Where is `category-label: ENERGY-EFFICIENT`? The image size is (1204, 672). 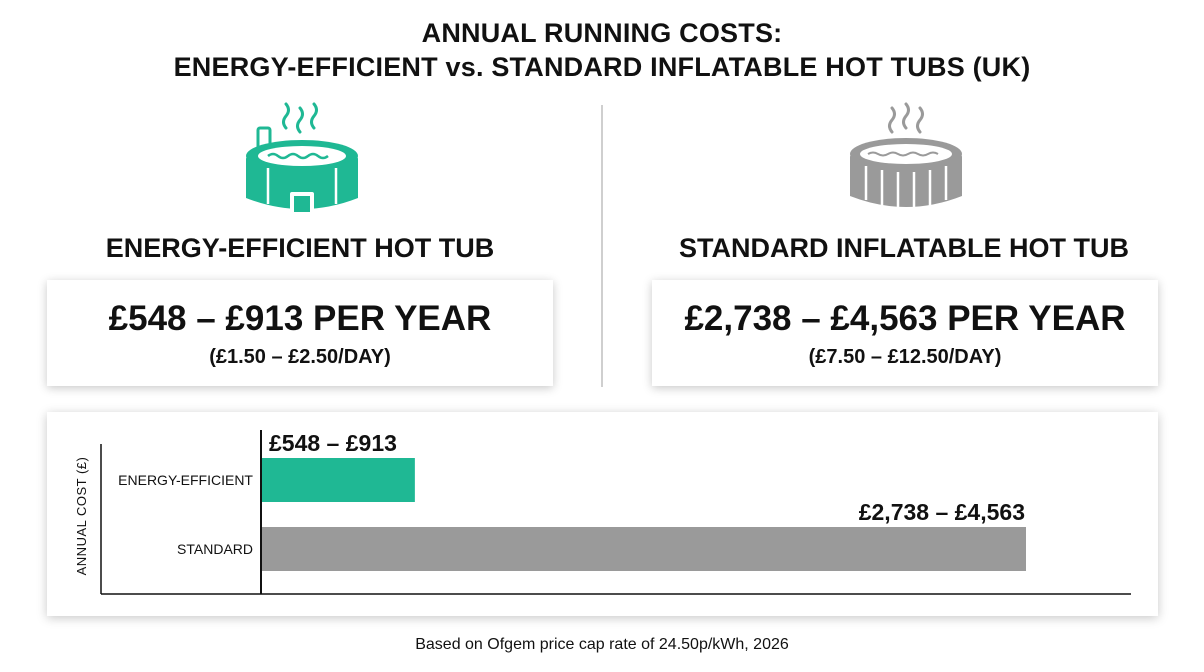 category-label: ENERGY-EFFICIENT is located at coordinates (185, 480).